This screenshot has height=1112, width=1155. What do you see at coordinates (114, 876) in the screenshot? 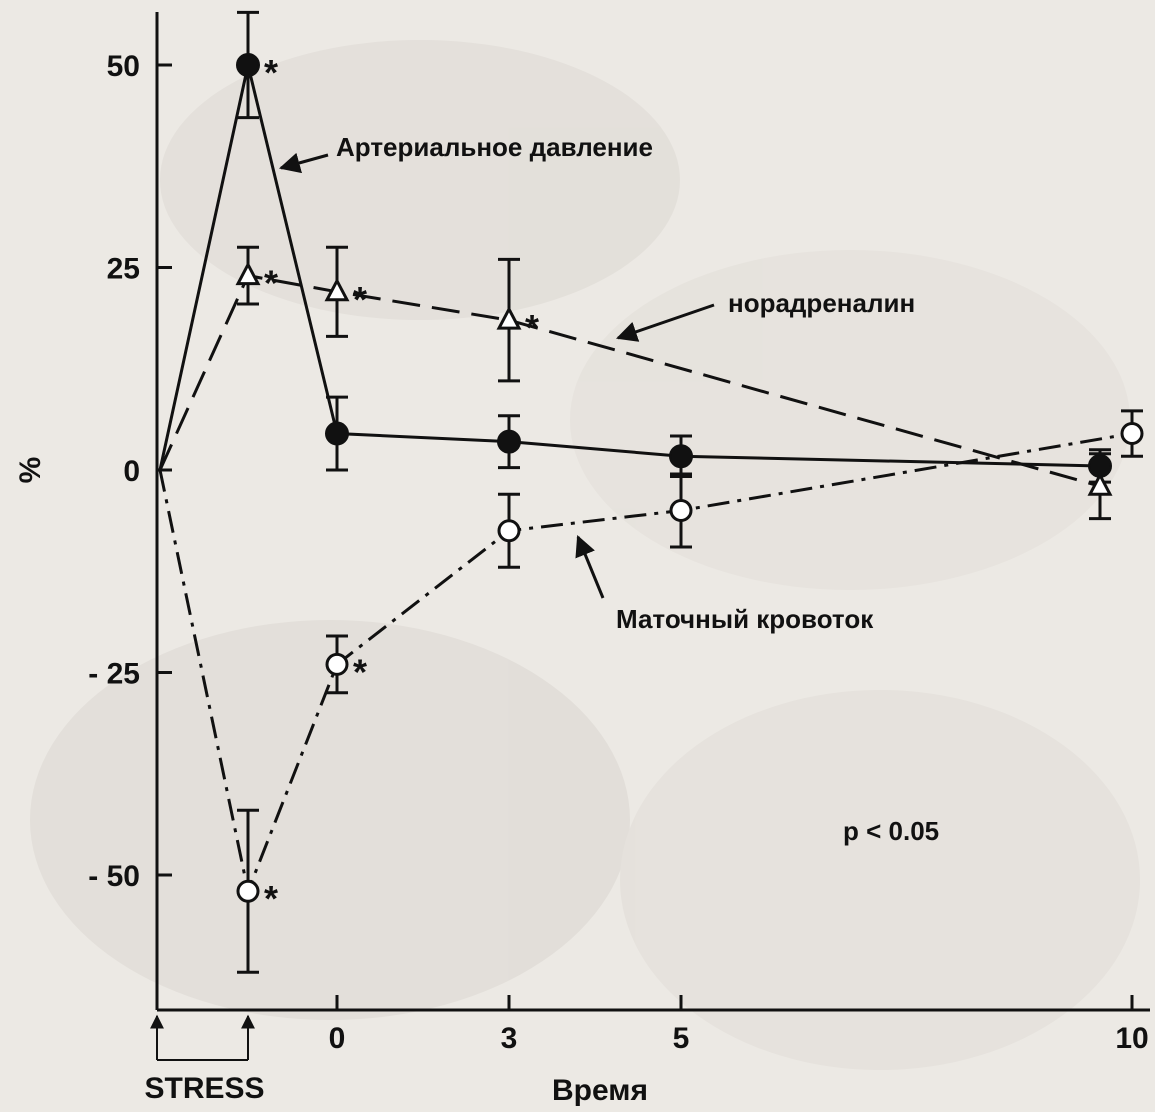
I see `y-tick-label: - 50` at bounding box center [114, 876].